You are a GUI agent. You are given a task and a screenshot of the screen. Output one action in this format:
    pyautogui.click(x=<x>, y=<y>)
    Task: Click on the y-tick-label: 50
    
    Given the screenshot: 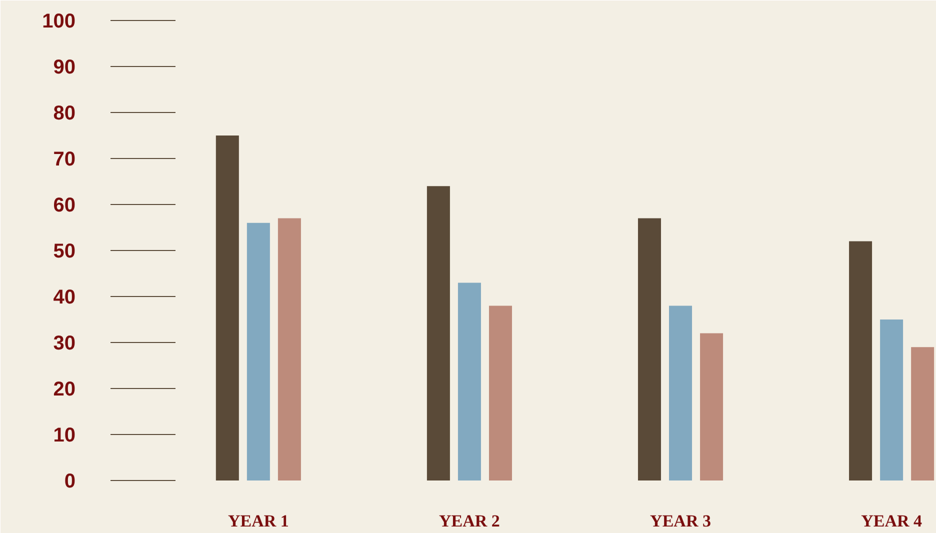 What is the action you would take?
    pyautogui.click(x=64, y=251)
    